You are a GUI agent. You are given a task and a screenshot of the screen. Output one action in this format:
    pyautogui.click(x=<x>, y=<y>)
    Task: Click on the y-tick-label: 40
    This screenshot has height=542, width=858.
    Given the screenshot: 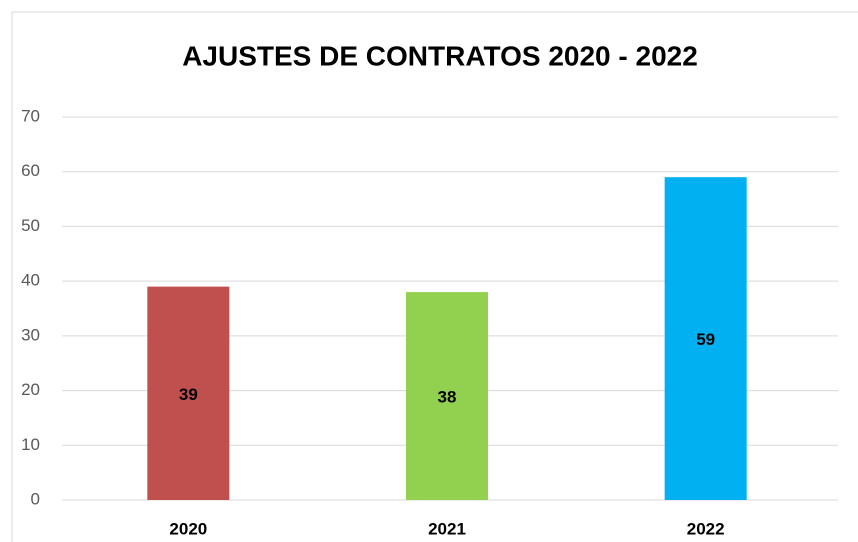 What is the action you would take?
    pyautogui.click(x=30, y=280)
    